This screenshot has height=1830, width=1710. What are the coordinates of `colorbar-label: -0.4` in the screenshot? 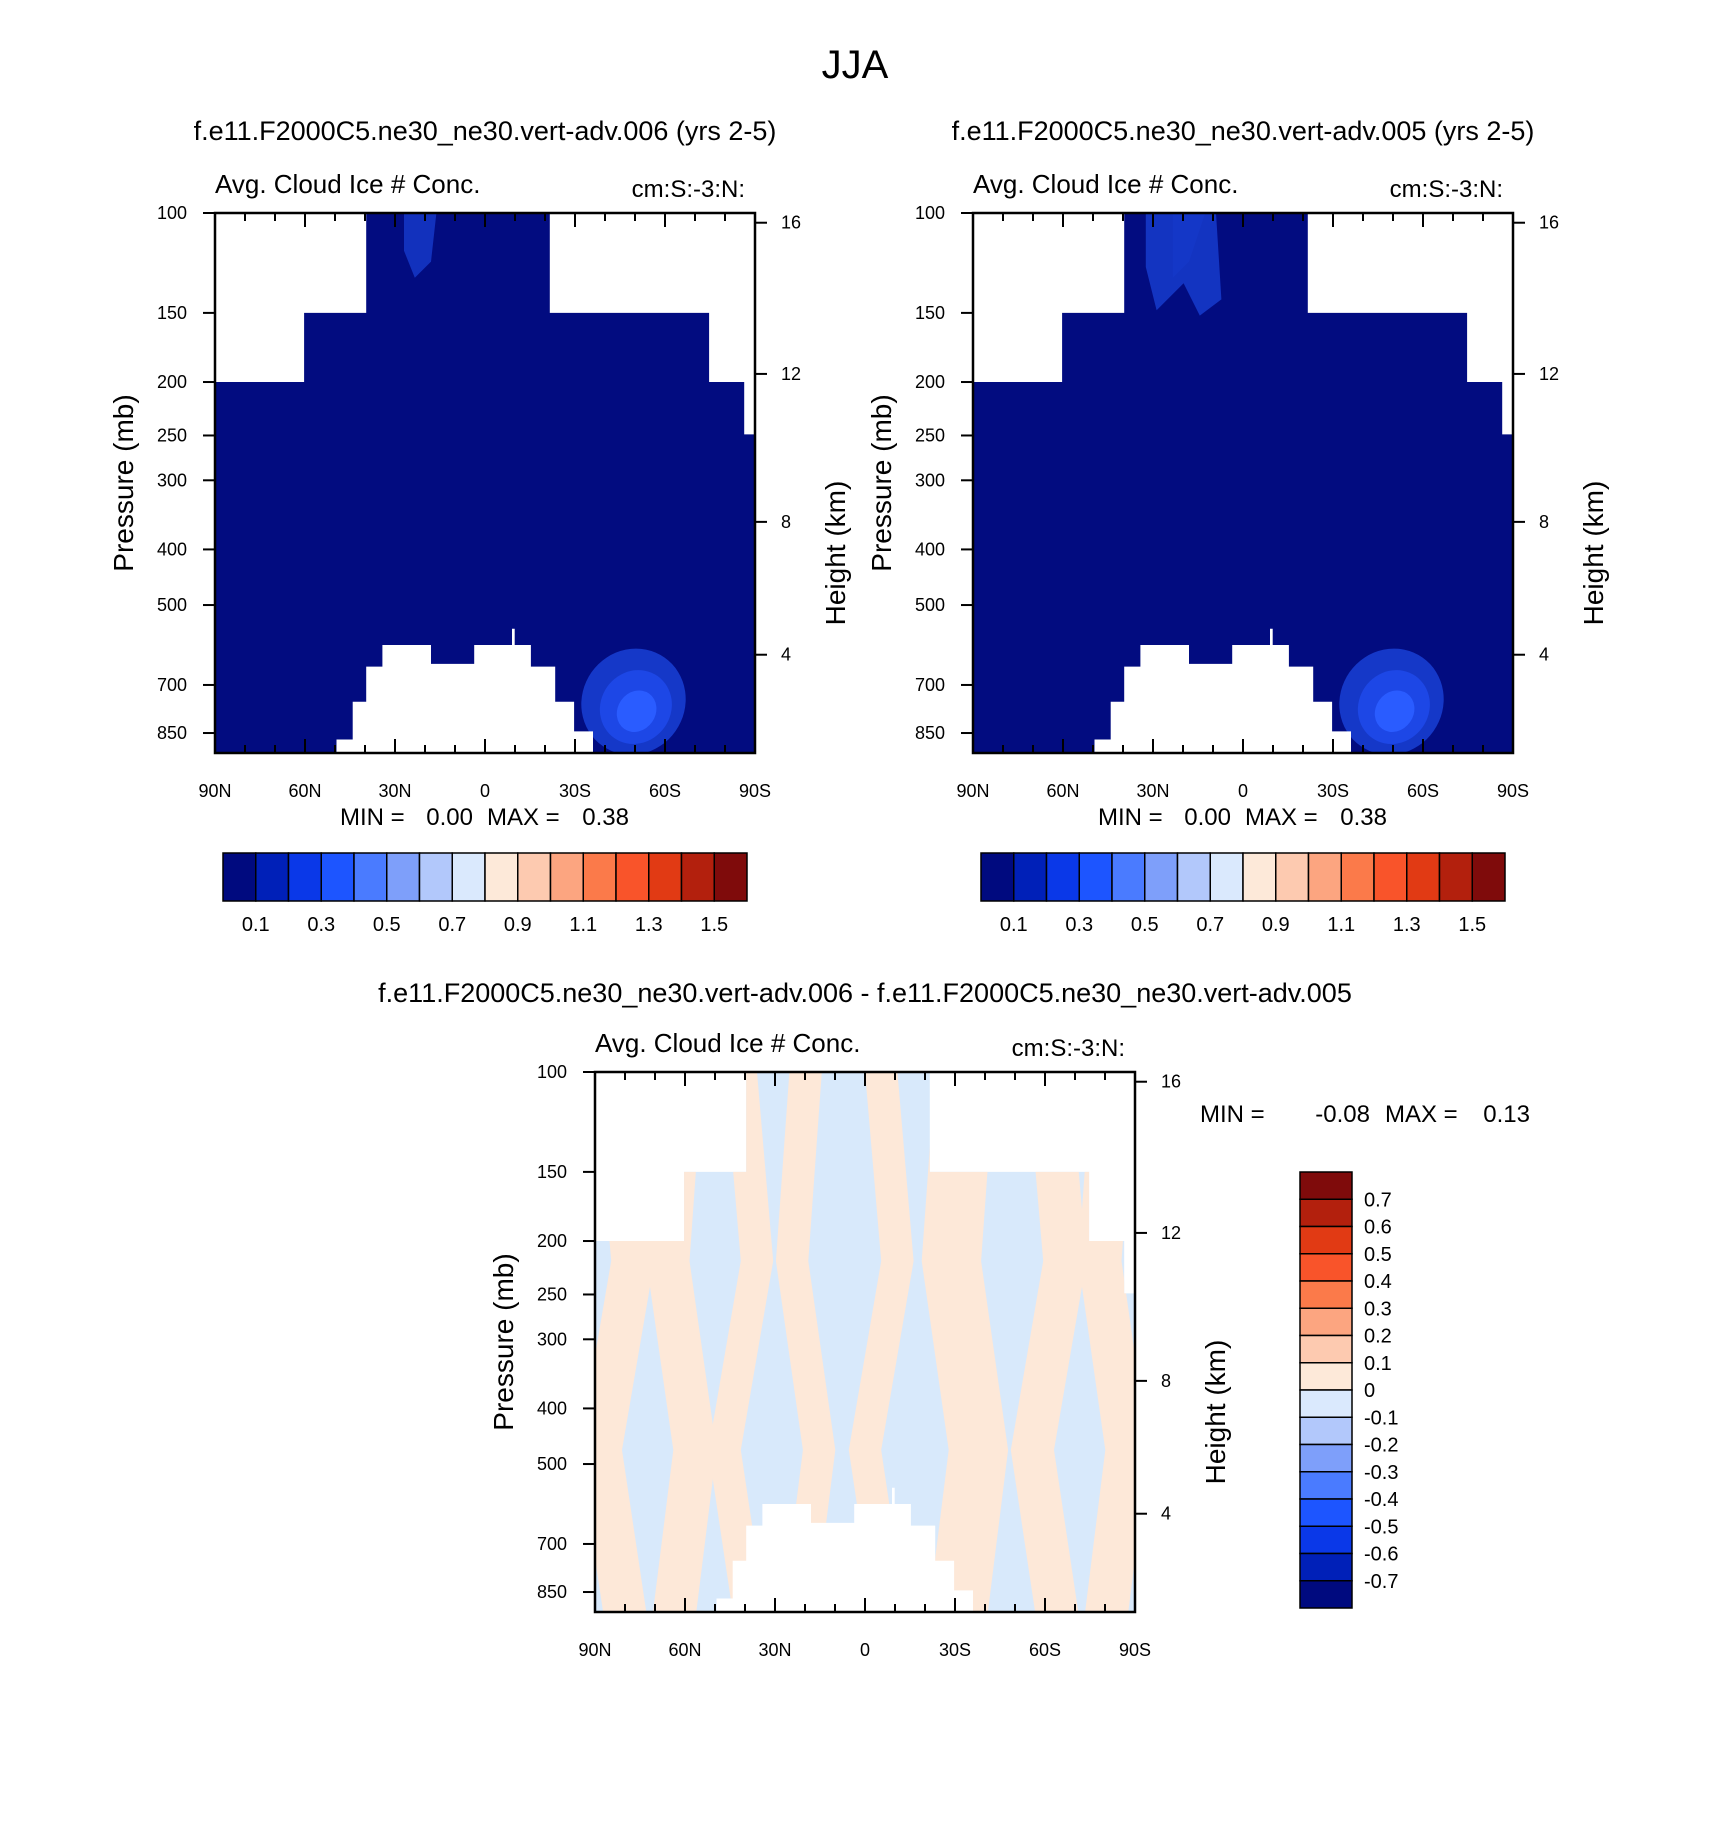 It's located at (1381, 1500).